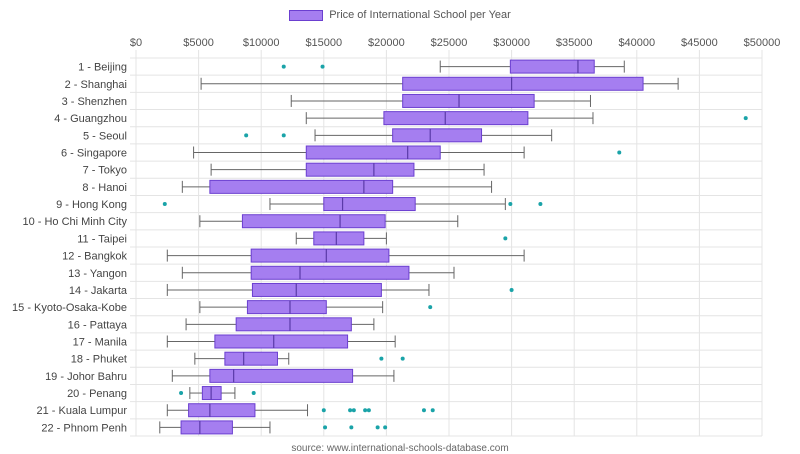 This screenshot has width=800, height=454. What do you see at coordinates (574, 43) in the screenshot?
I see `x-tick-label: $35000` at bounding box center [574, 43].